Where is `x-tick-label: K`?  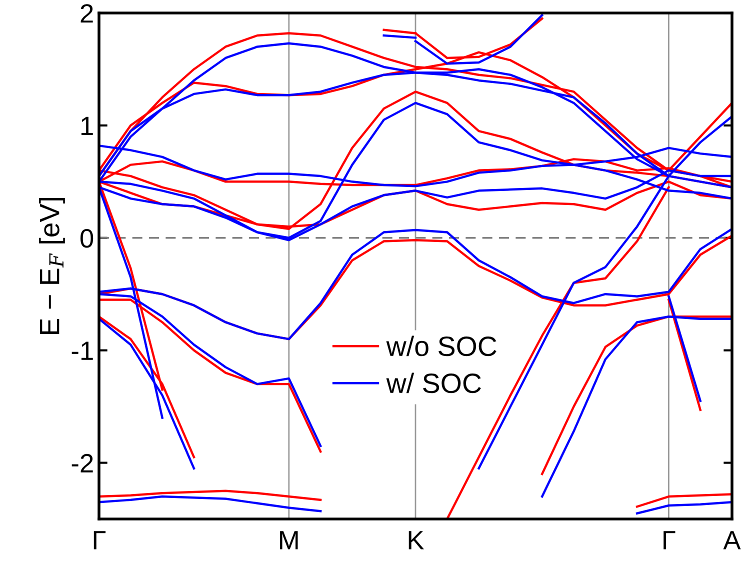
x-tick-label: K is located at coordinates (416, 540).